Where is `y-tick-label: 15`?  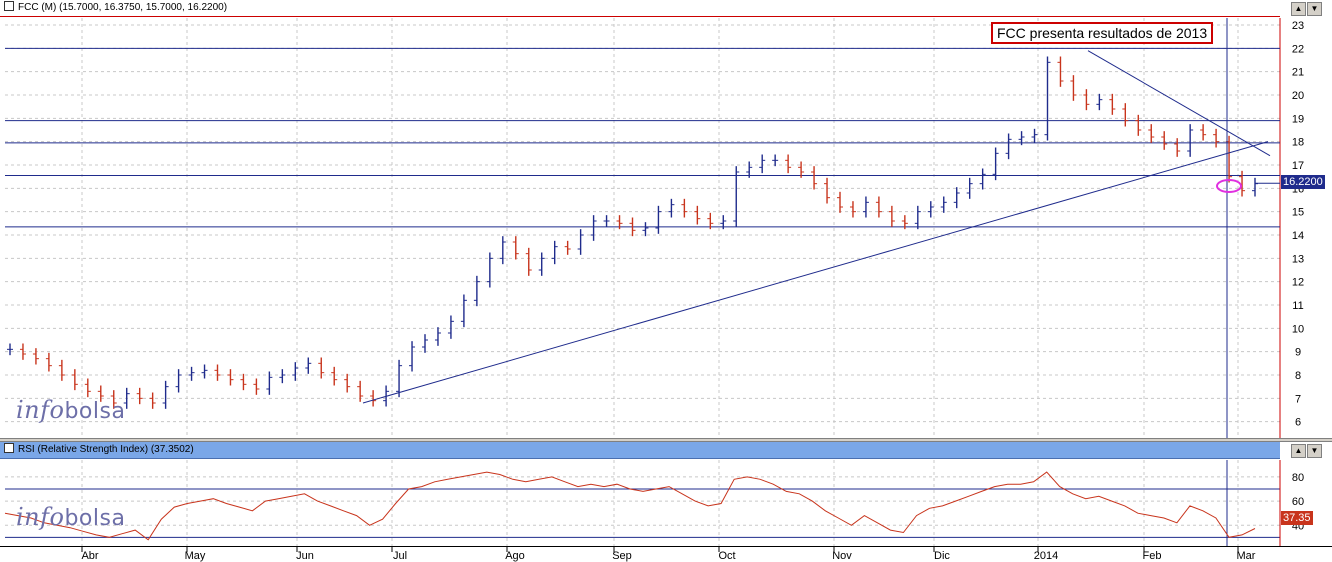
y-tick-label: 15 is located at coordinates (1298, 213).